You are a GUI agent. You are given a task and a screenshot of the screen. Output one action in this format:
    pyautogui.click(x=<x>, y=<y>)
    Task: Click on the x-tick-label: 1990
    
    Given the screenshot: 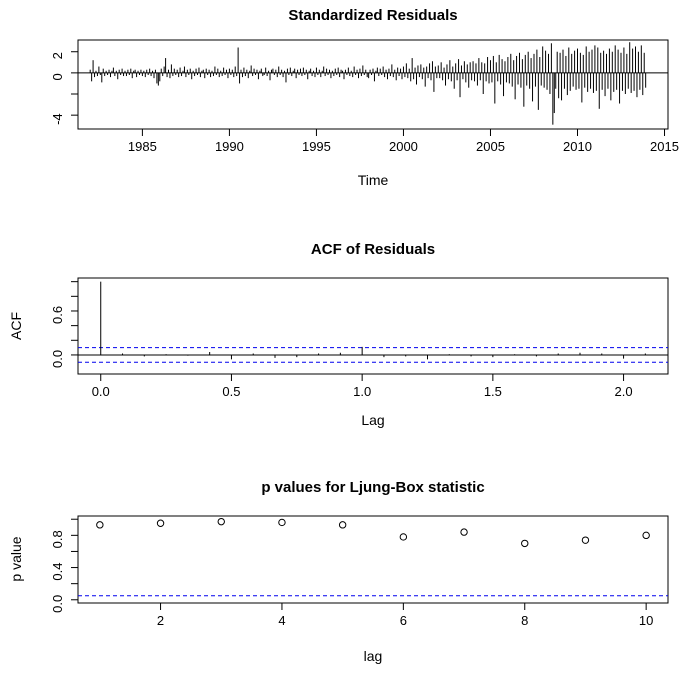 What is the action you would take?
    pyautogui.click(x=229, y=146)
    